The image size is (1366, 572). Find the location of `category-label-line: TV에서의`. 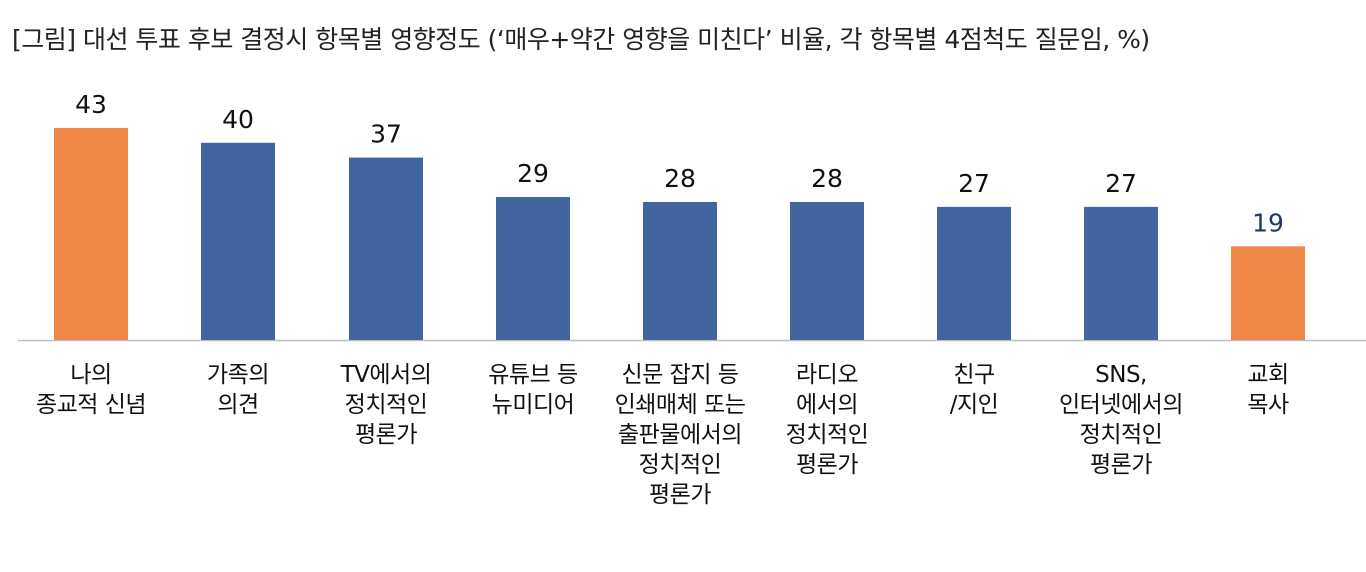

category-label-line: TV에서의 is located at coordinates (386, 375).